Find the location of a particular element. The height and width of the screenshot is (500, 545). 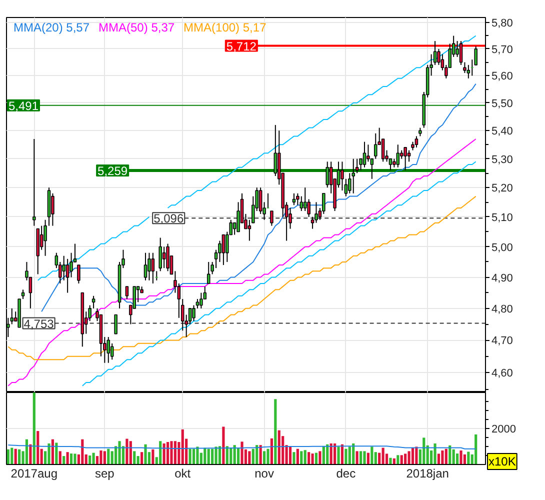

y-tick-label: 5,60 is located at coordinates (502, 76).